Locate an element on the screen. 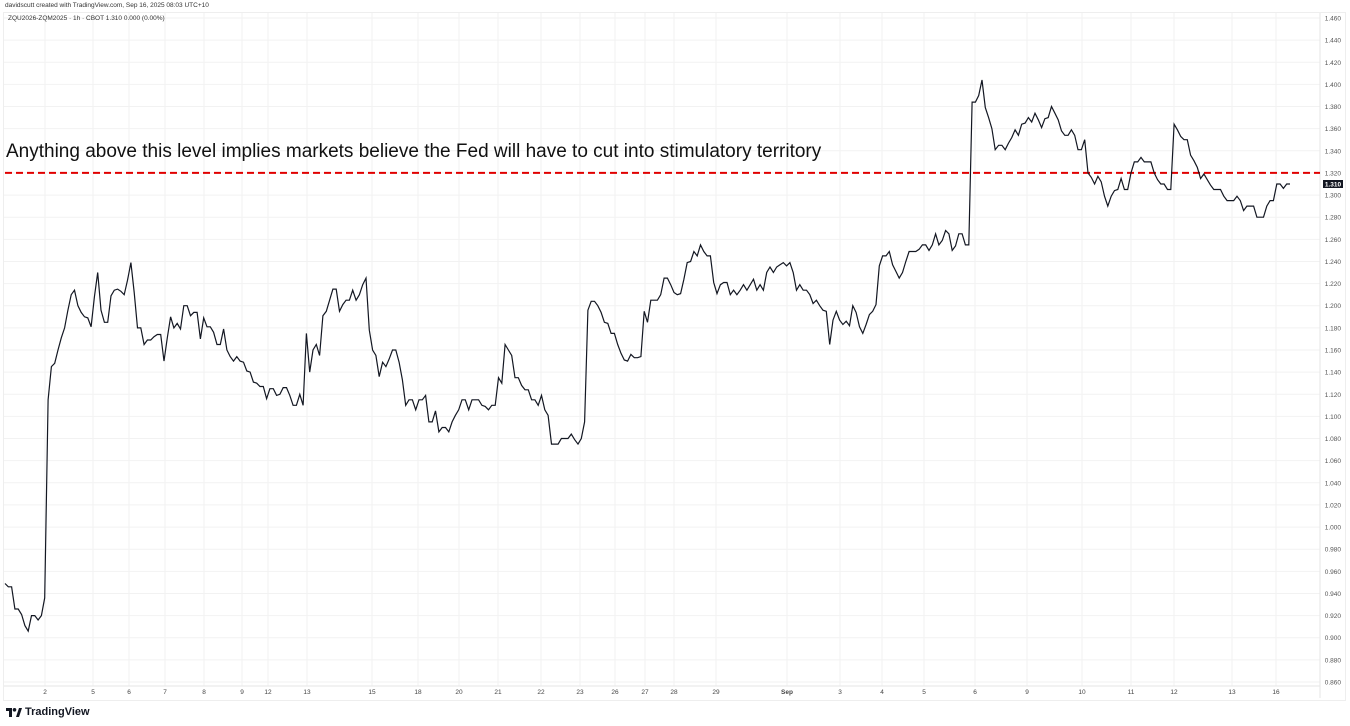 Image resolution: width=1350 pixels, height=726 pixels. x-tick-label: 11 is located at coordinates (1131, 692).